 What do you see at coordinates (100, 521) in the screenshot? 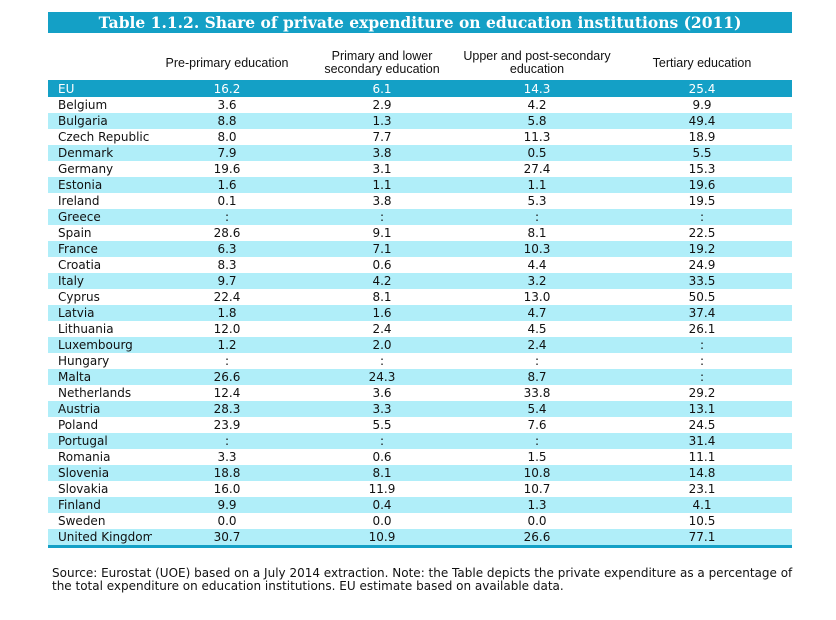
I see `country-name: Sweden` at bounding box center [100, 521].